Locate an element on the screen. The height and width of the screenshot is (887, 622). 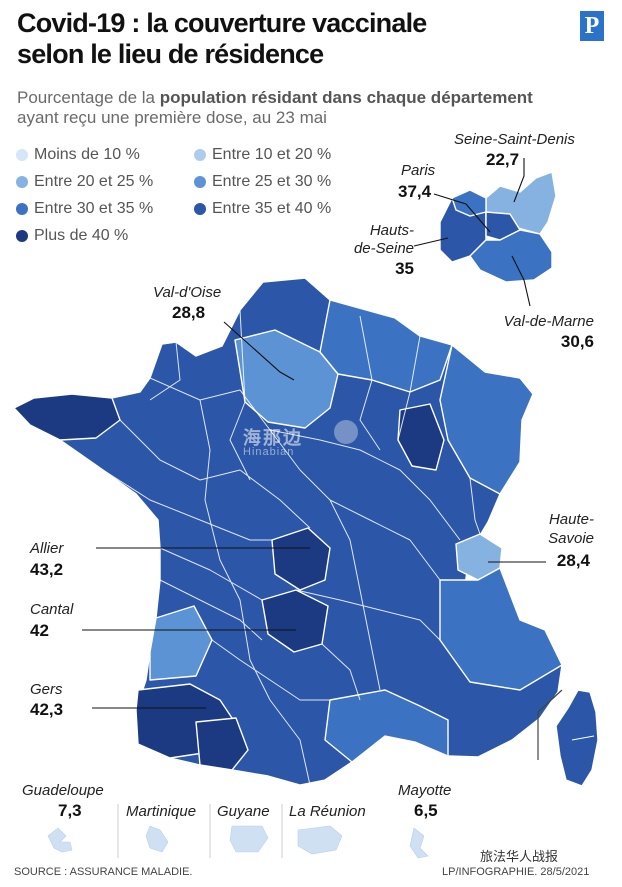
legend-label: Entre 20 et 25 % is located at coordinates (94, 181).